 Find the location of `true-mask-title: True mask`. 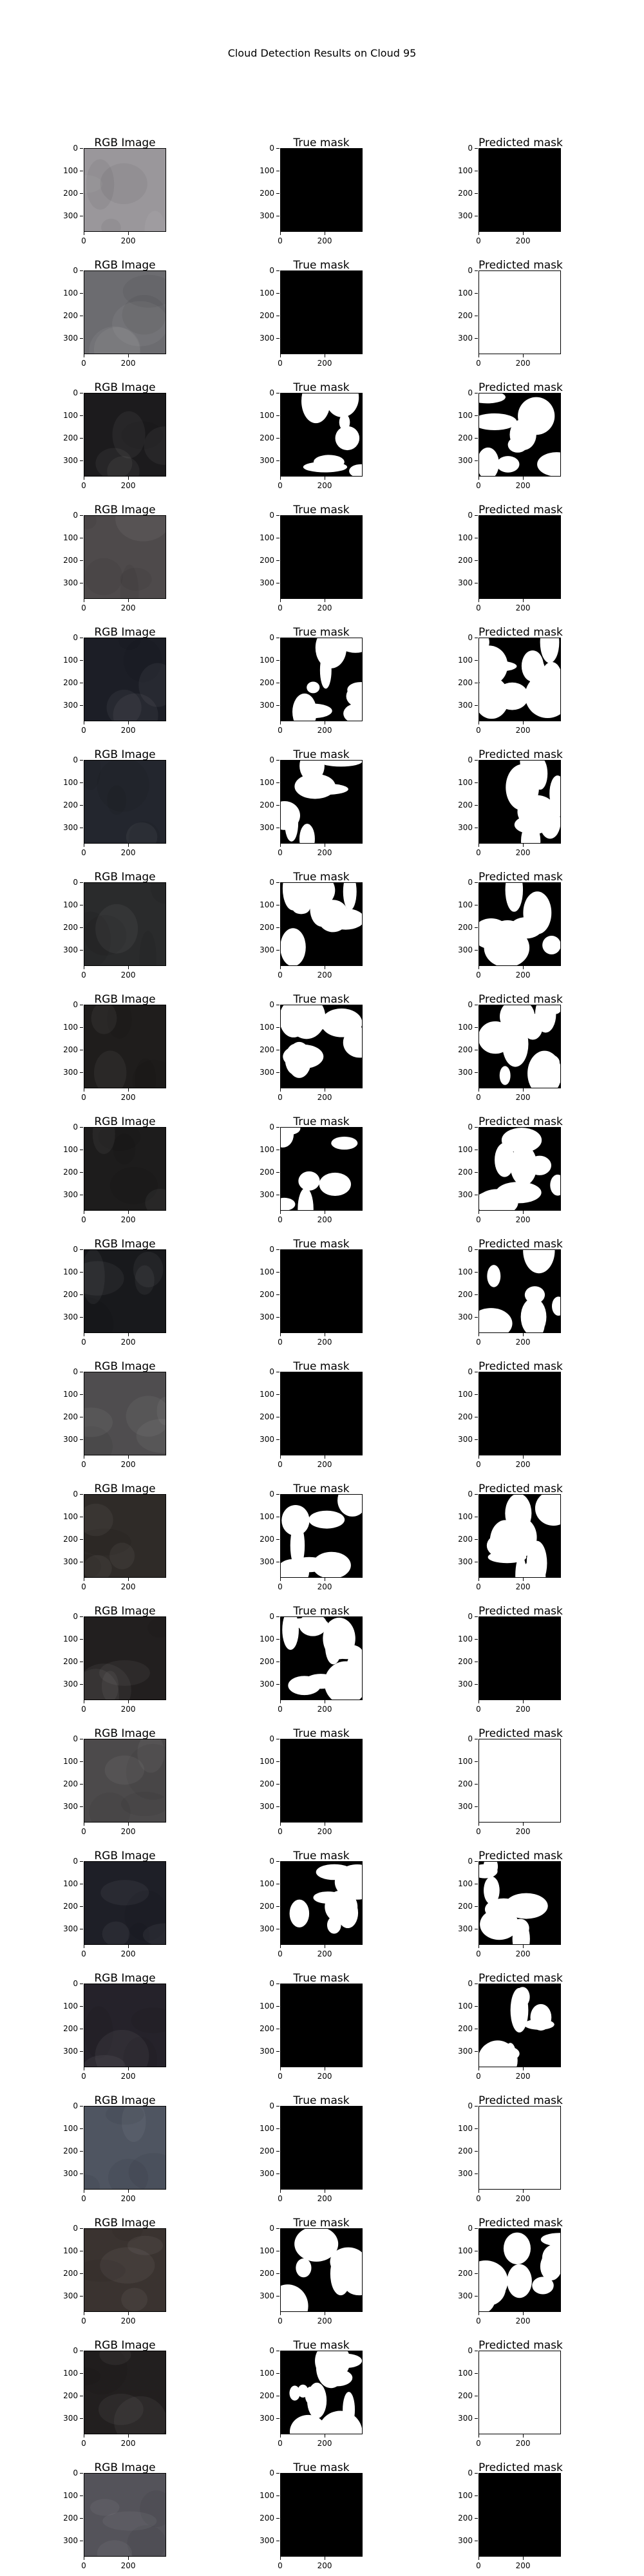

true-mask-title: True mask is located at coordinates (321, 1122).